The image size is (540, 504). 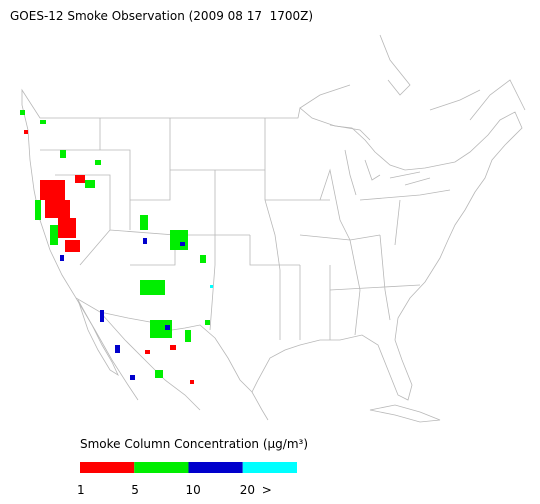 I want to click on legend-label: >, so click(x=267, y=490).